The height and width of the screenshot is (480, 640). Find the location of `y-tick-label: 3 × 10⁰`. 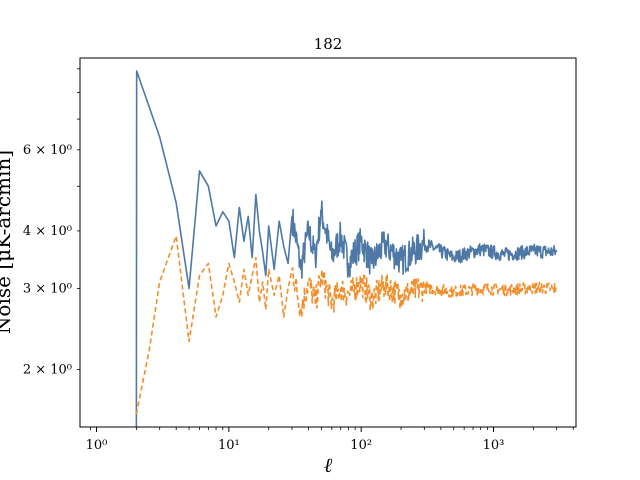

y-tick-label: 3 × 10⁰ is located at coordinates (47, 288).